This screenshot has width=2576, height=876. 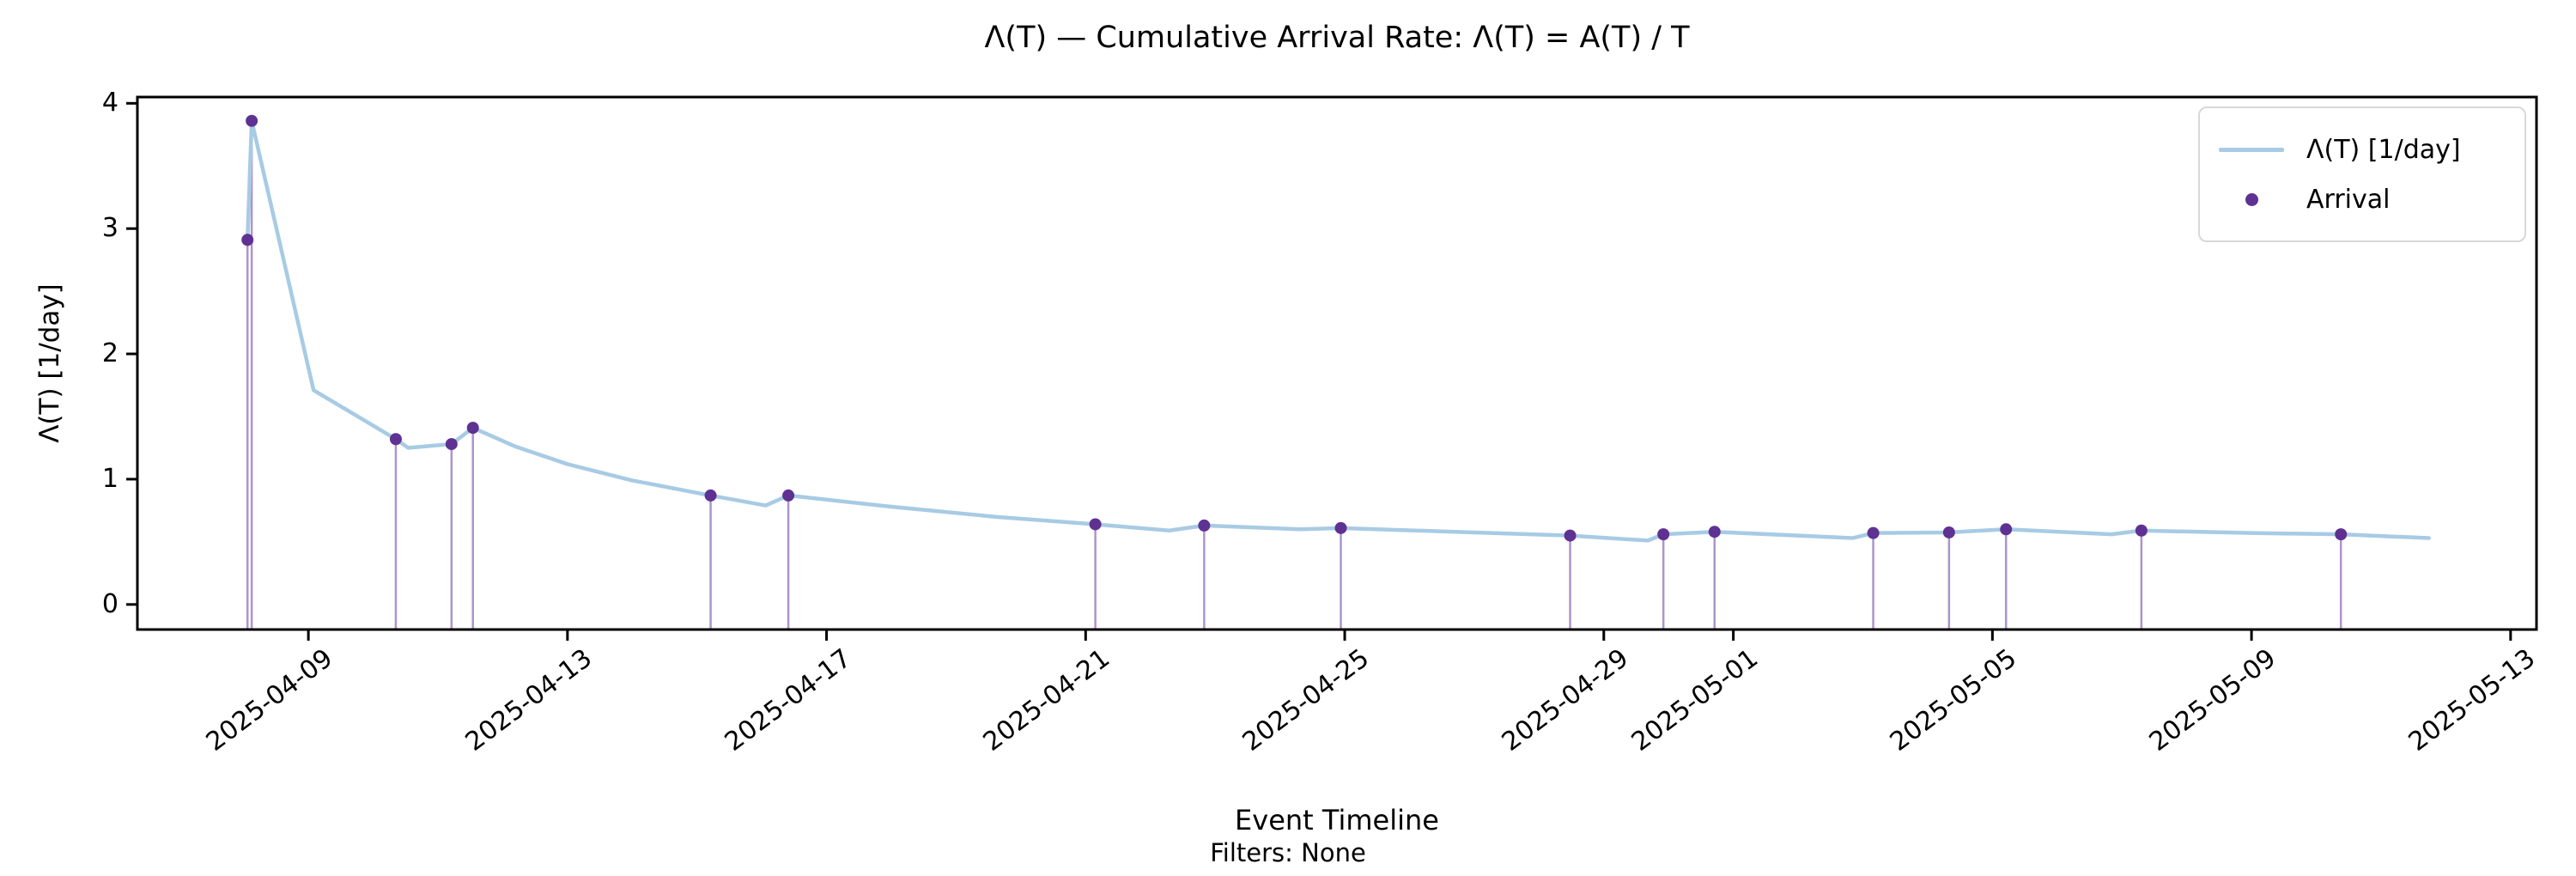 What do you see at coordinates (109, 353) in the screenshot?
I see `y-tick-label: 2` at bounding box center [109, 353].